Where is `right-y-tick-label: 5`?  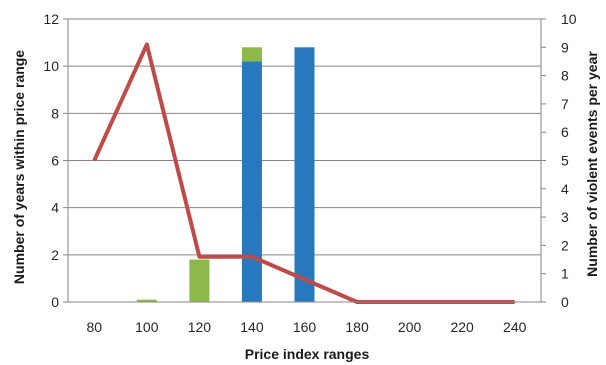 right-y-tick-label: 5 is located at coordinates (565, 161).